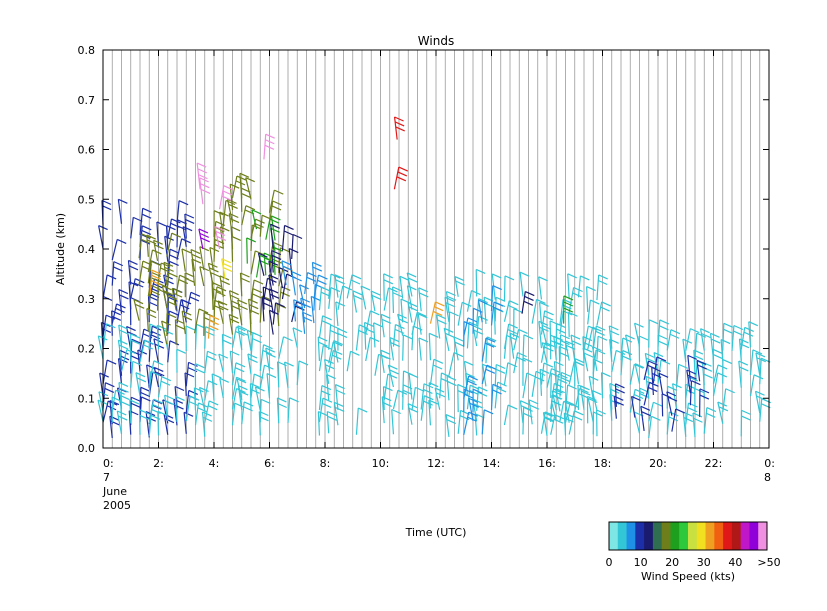 Image resolution: width=827 pixels, height=611 pixels. I want to click on x-tick-label: 16:, so click(547, 463).